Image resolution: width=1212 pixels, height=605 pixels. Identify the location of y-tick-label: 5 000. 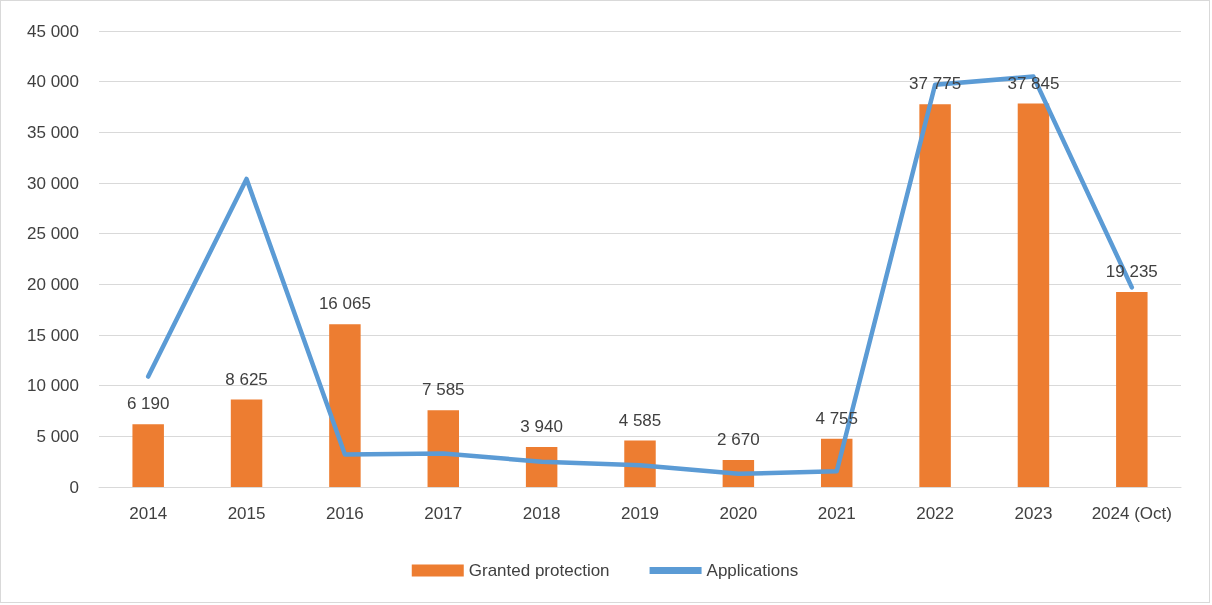
(57, 436).